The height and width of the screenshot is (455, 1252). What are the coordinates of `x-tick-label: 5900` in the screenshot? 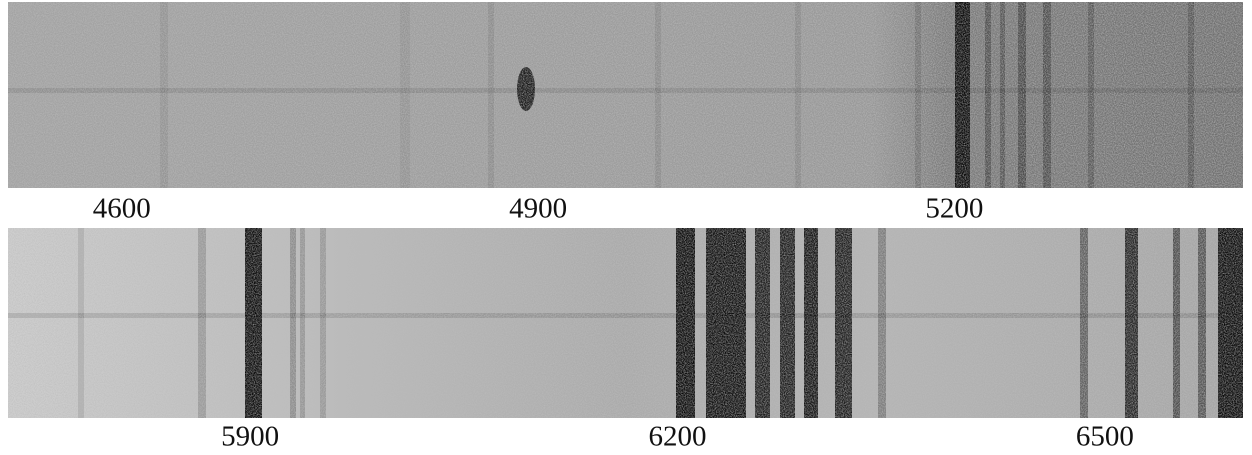 It's located at (250, 437).